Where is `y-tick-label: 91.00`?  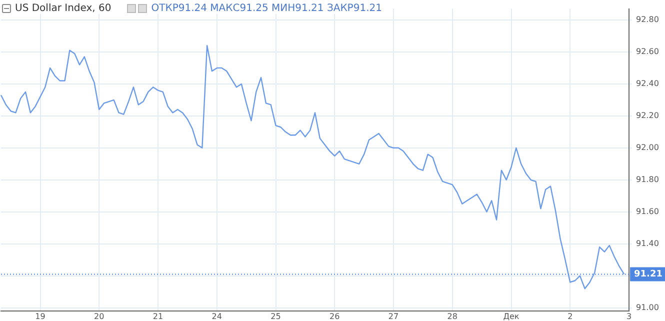 y-tick-label: 91.00 is located at coordinates (647, 307).